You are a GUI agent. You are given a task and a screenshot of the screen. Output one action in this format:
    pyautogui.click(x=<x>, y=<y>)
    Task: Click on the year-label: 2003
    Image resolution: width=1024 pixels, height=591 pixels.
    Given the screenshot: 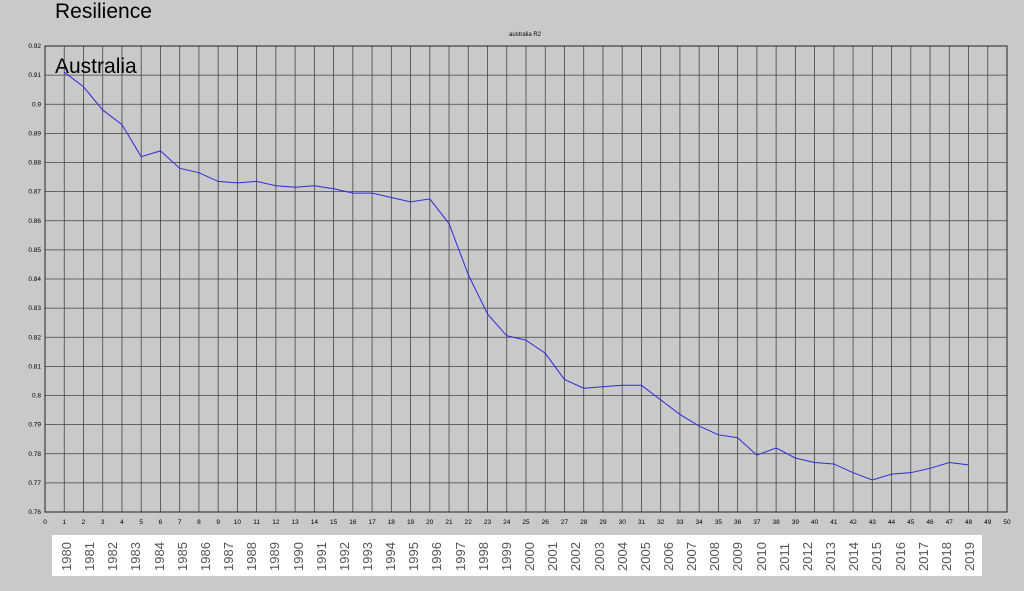 What is the action you would take?
    pyautogui.click(x=599, y=556)
    